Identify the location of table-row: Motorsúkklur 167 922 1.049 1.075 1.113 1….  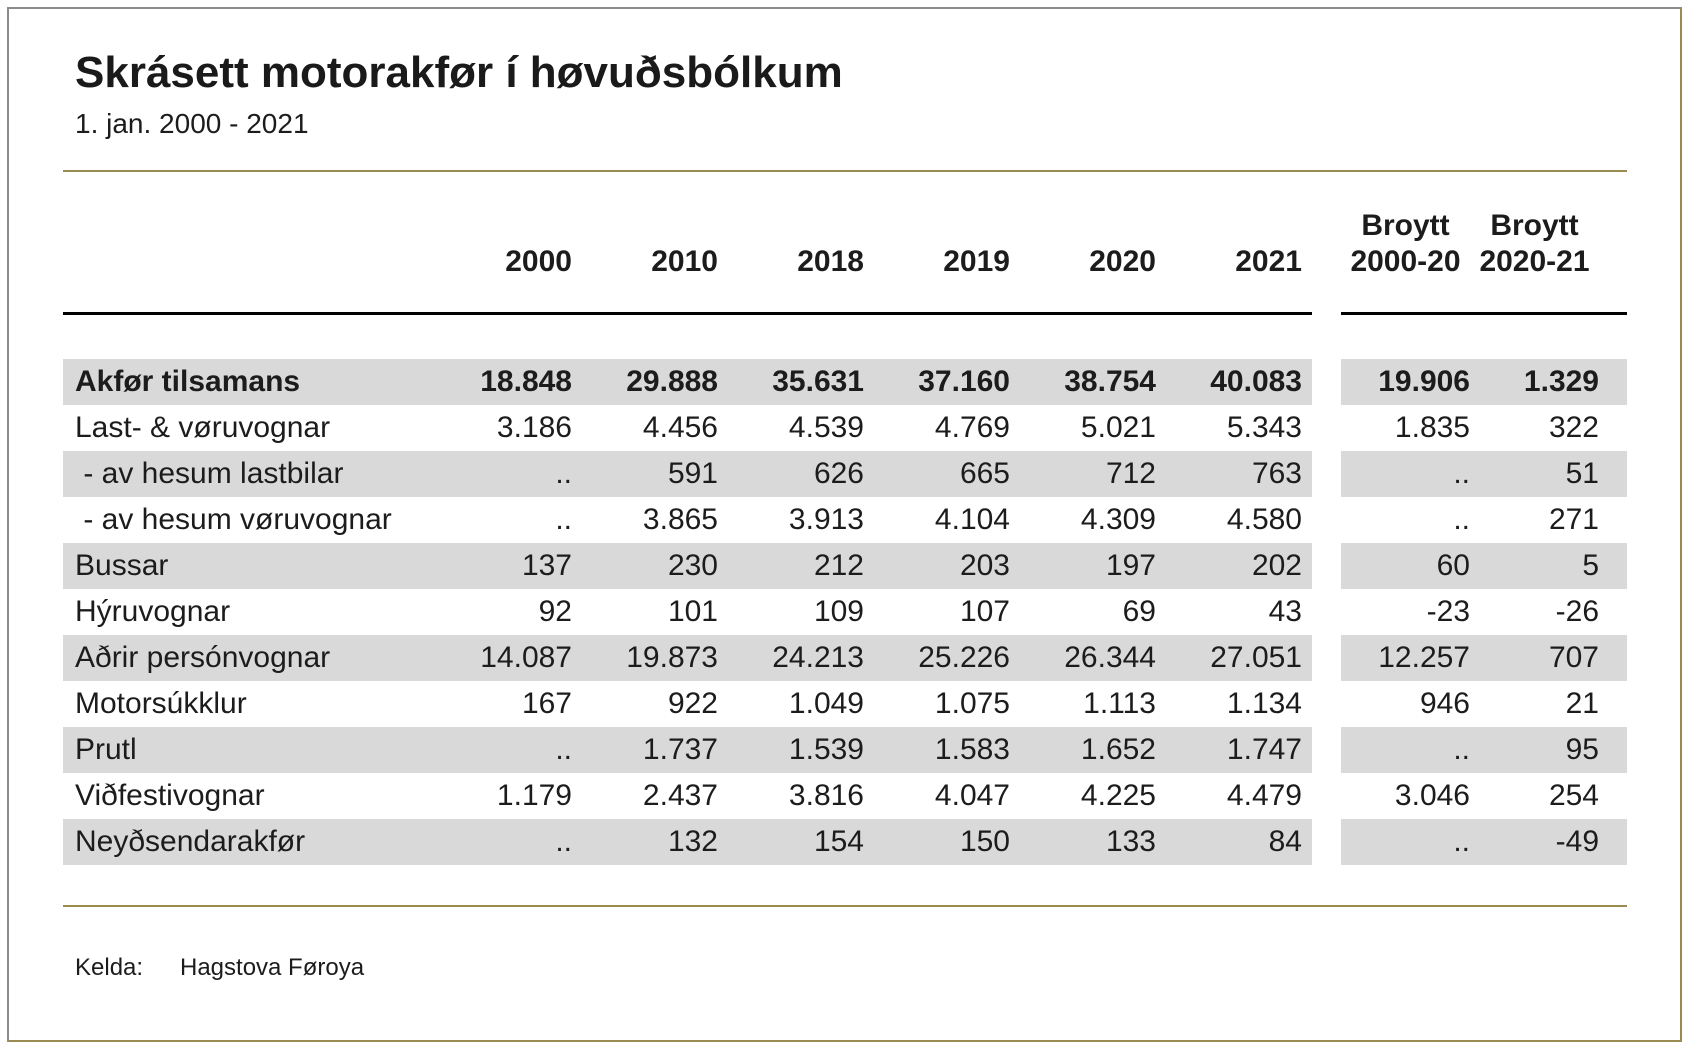
(845, 704).